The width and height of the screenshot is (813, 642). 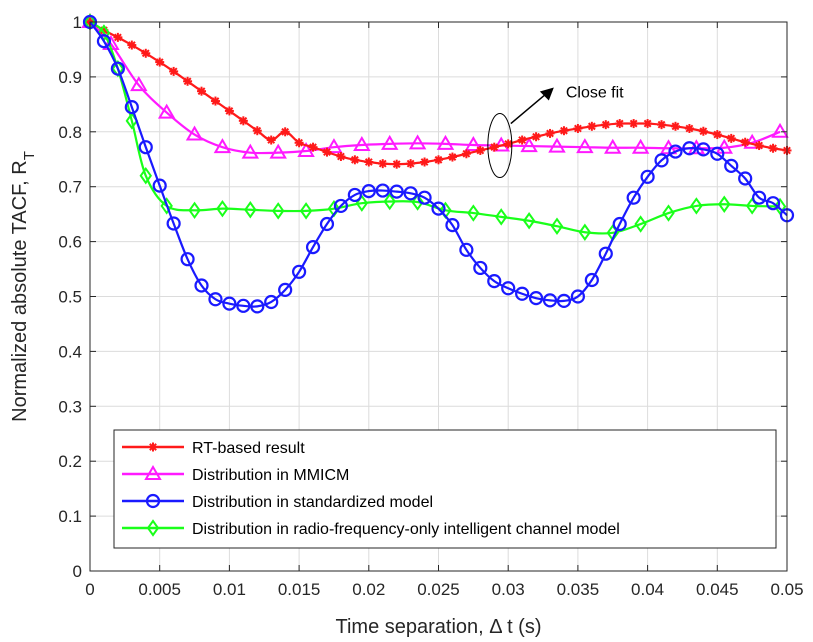 What do you see at coordinates (70, 187) in the screenshot?
I see `y-tick-label: 0.7` at bounding box center [70, 187].